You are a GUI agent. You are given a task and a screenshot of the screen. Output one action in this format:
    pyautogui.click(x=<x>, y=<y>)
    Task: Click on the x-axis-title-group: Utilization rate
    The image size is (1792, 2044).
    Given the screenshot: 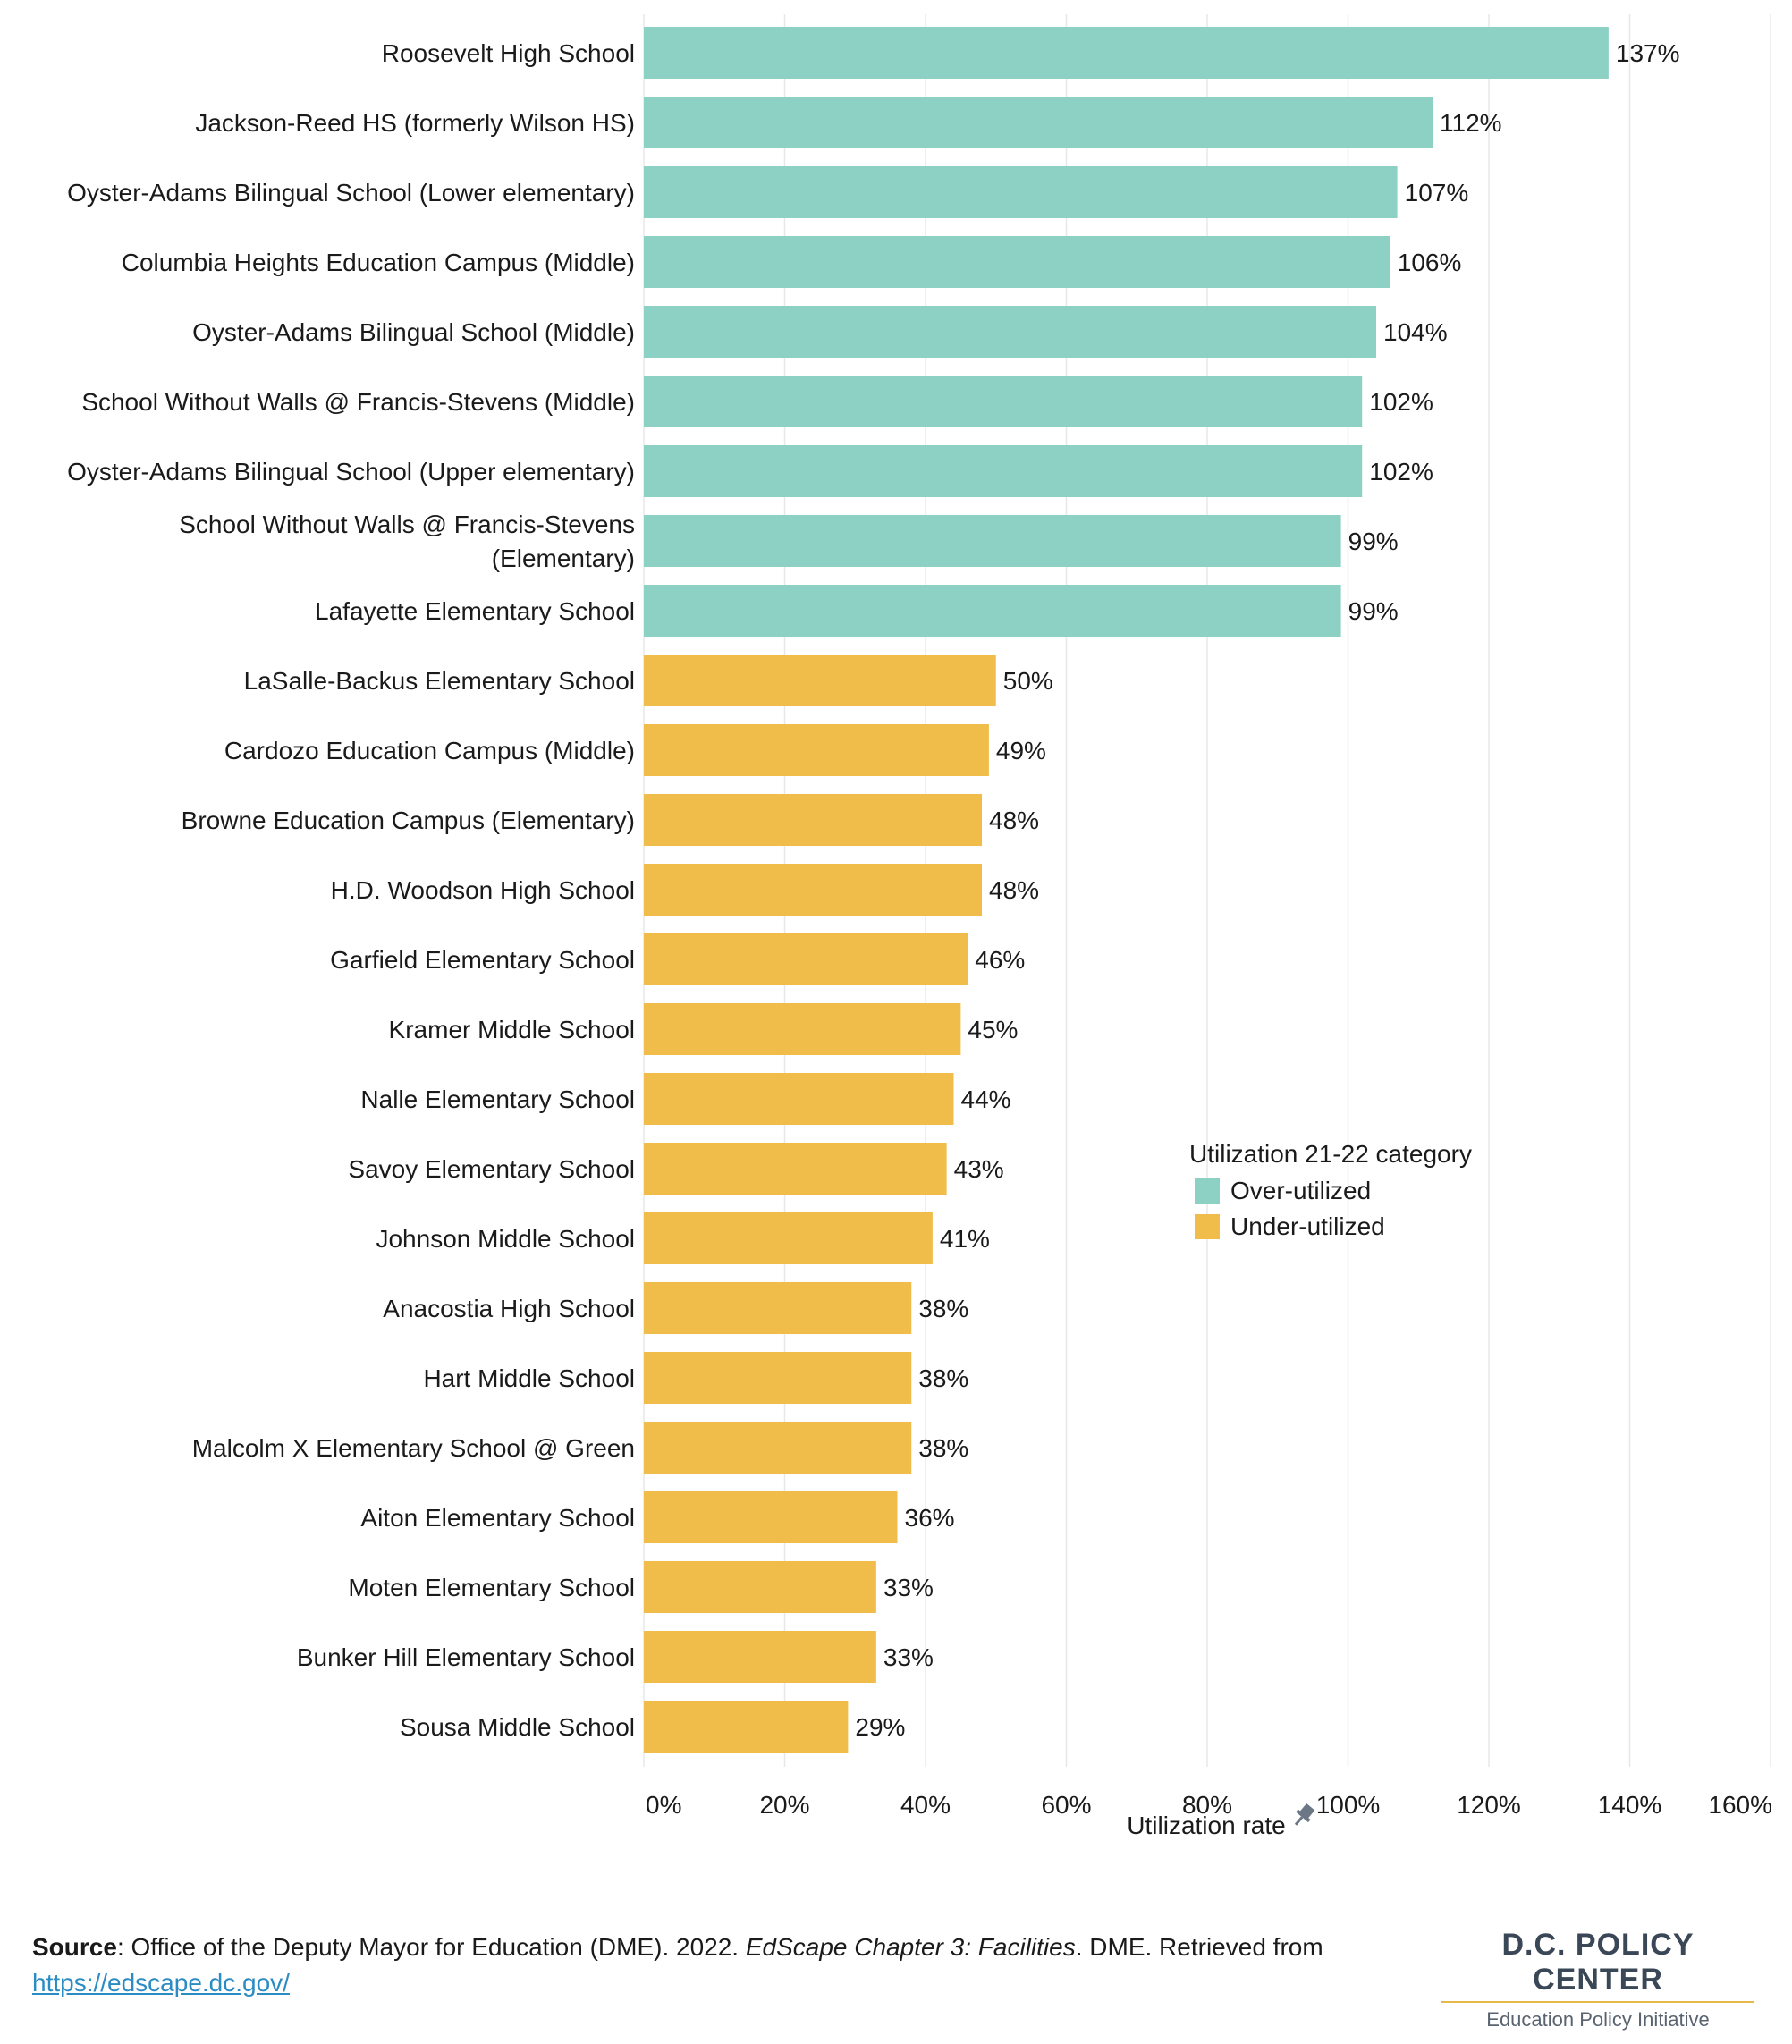 What is the action you would take?
    pyautogui.click(x=1222, y=1820)
    